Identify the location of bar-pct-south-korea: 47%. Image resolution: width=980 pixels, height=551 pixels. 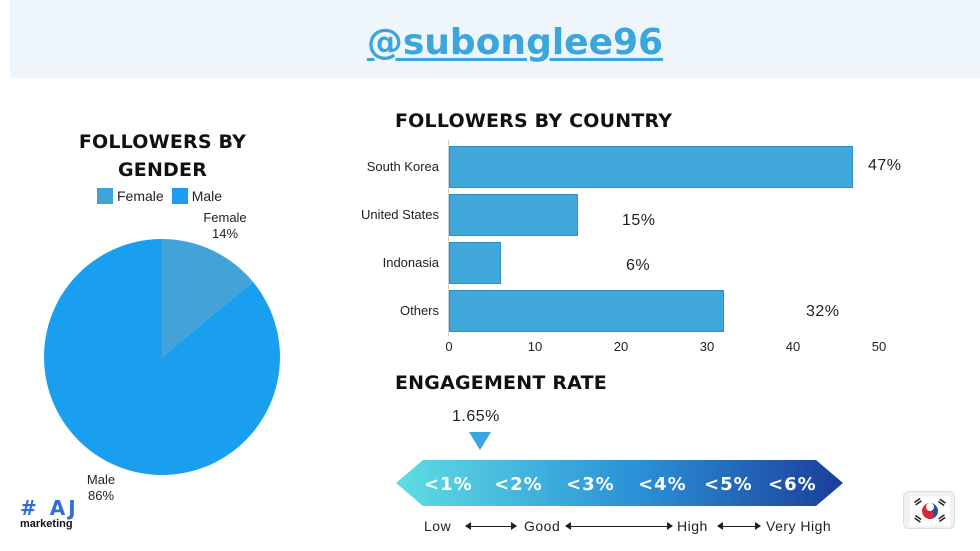
(885, 165).